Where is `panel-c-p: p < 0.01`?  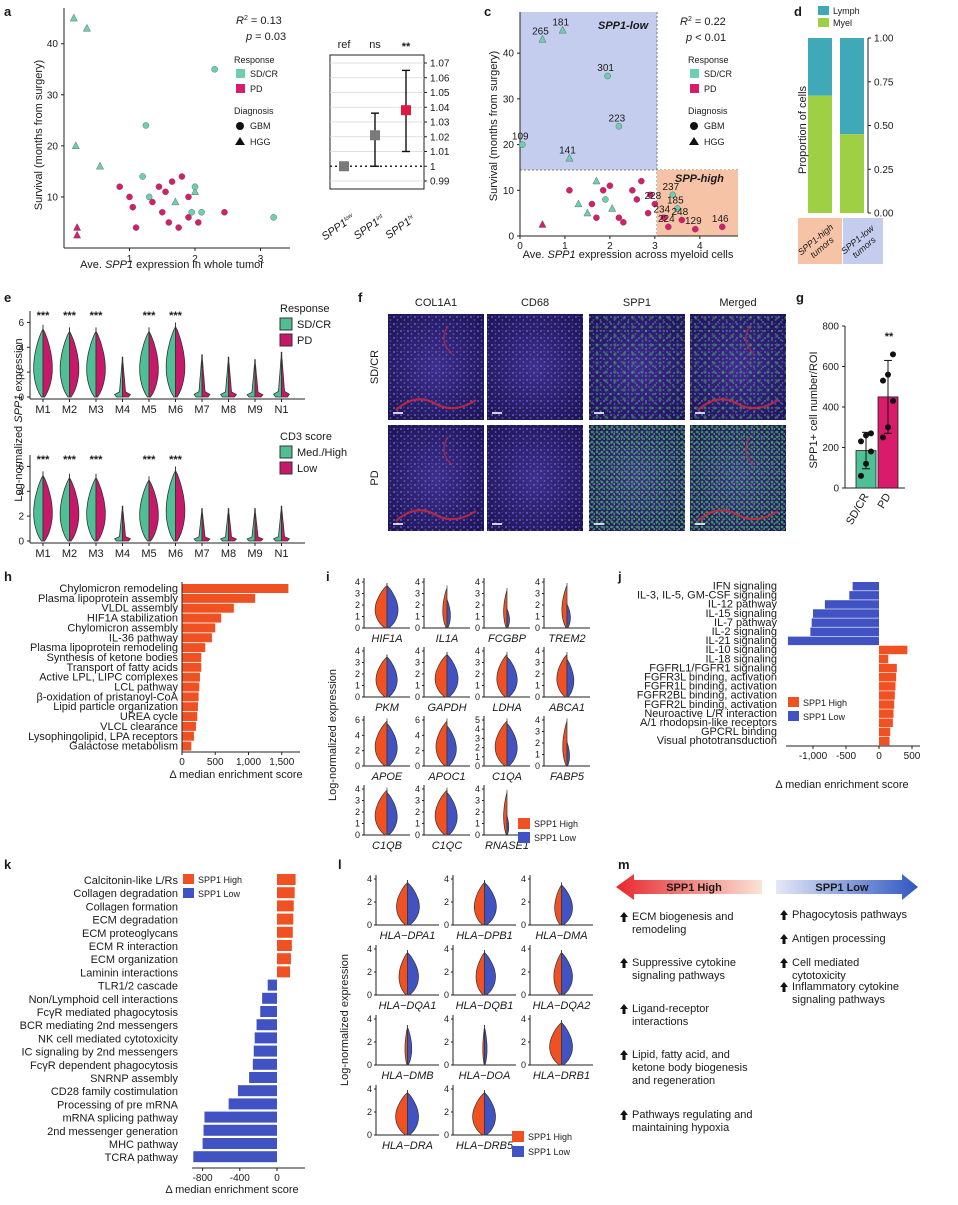
panel-c-p: p < 0.01 is located at coordinates (705, 38).